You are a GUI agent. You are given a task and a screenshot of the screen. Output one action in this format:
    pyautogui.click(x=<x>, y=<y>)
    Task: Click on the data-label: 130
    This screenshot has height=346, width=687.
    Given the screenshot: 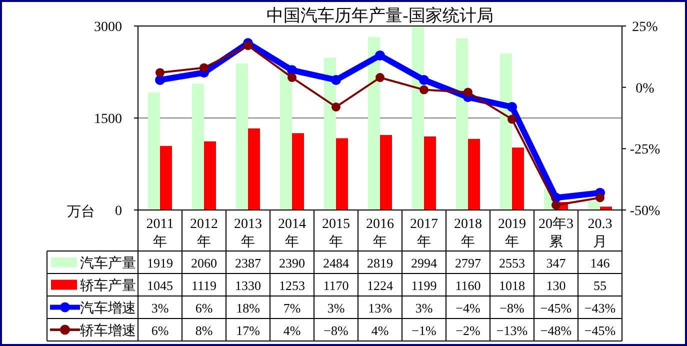 What is the action you would take?
    pyautogui.click(x=556, y=285)
    